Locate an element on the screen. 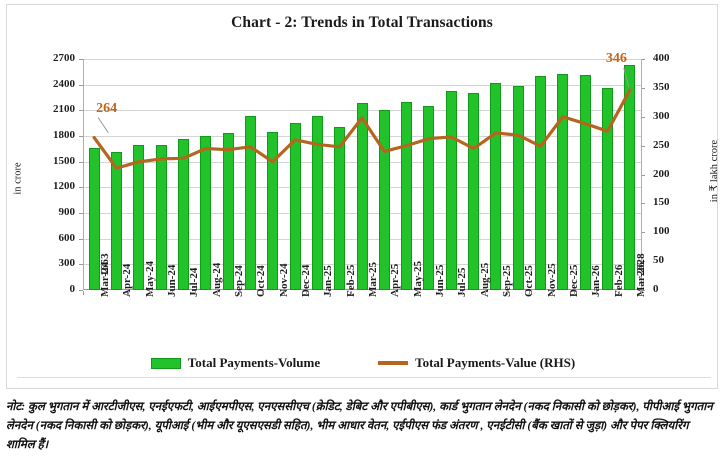 The width and height of the screenshot is (724, 457). y-axis-right-tick-label: 50 is located at coordinates (658, 260).